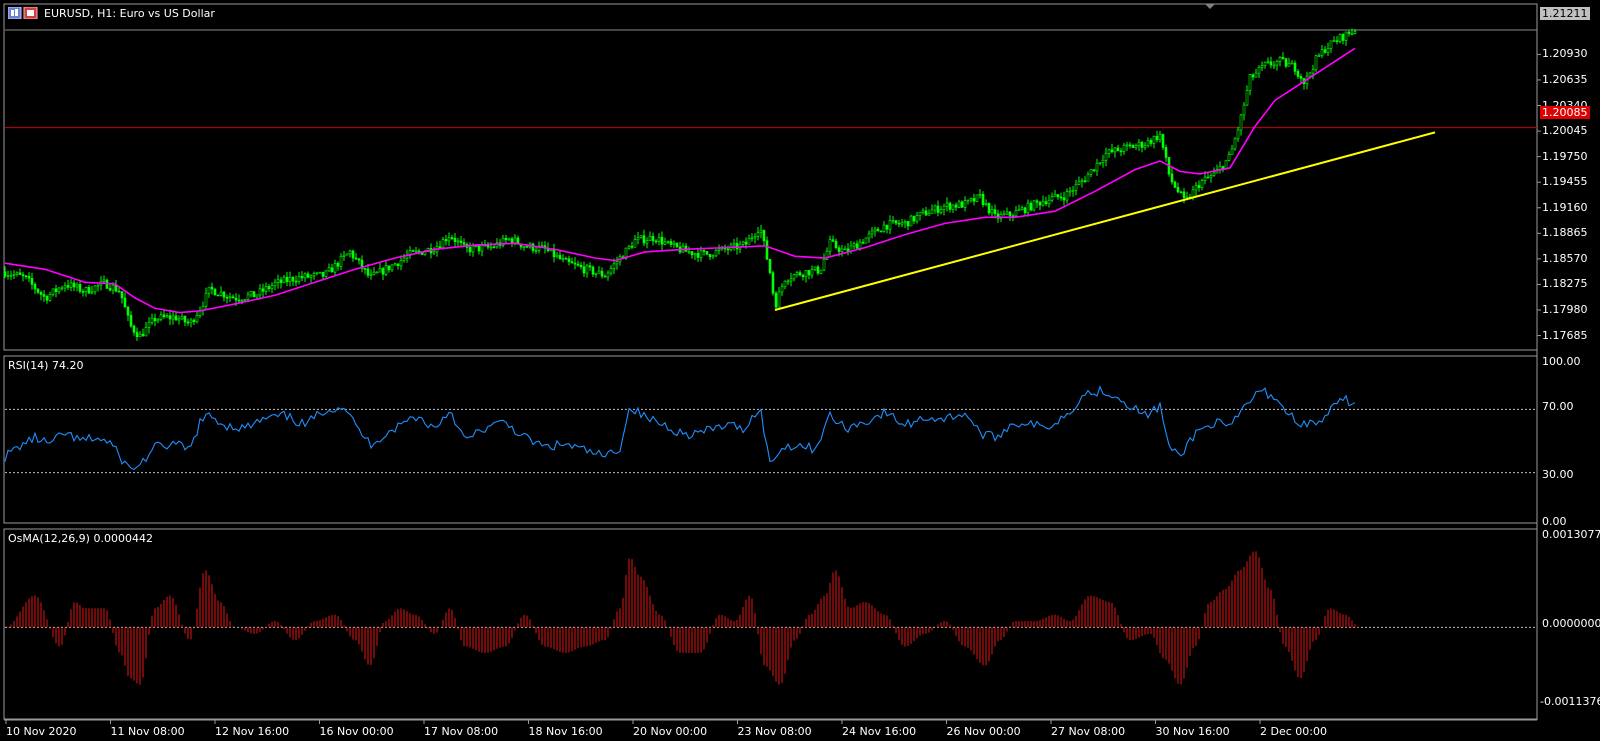 This screenshot has height=741, width=1600. What do you see at coordinates (1105, 221) in the screenshot?
I see `trend-line` at bounding box center [1105, 221].